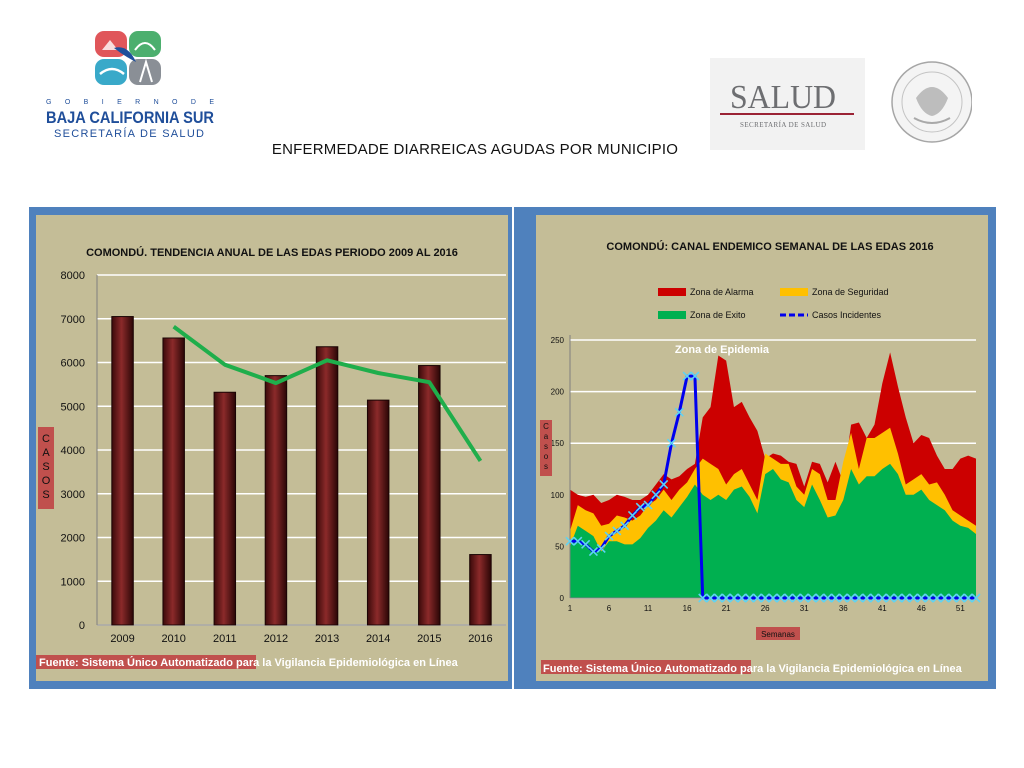 The image size is (1024, 768). I want to click on x-tick-label: 2012, so click(276, 639).